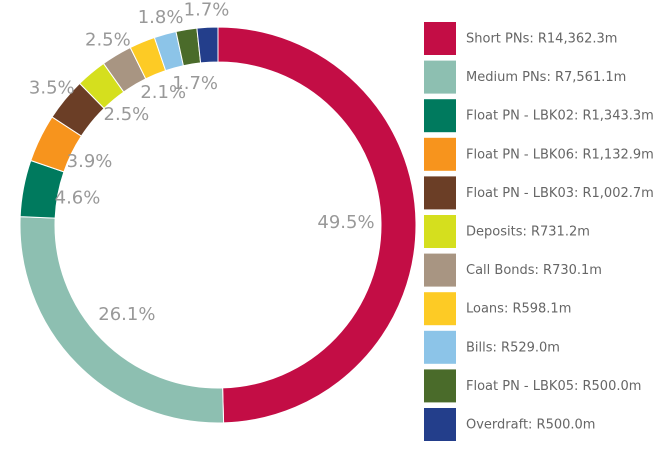  Describe the element at coordinates (528, 232) in the screenshot. I see `legend-label: Deposits: R731.2m` at that location.